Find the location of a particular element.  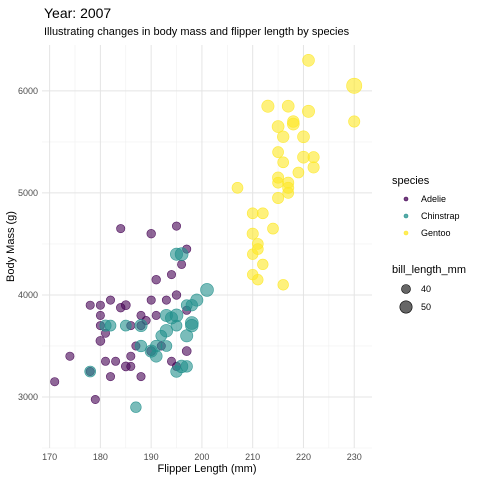

legend-label-chinstrap: Chinstrap is located at coordinates (440, 216).